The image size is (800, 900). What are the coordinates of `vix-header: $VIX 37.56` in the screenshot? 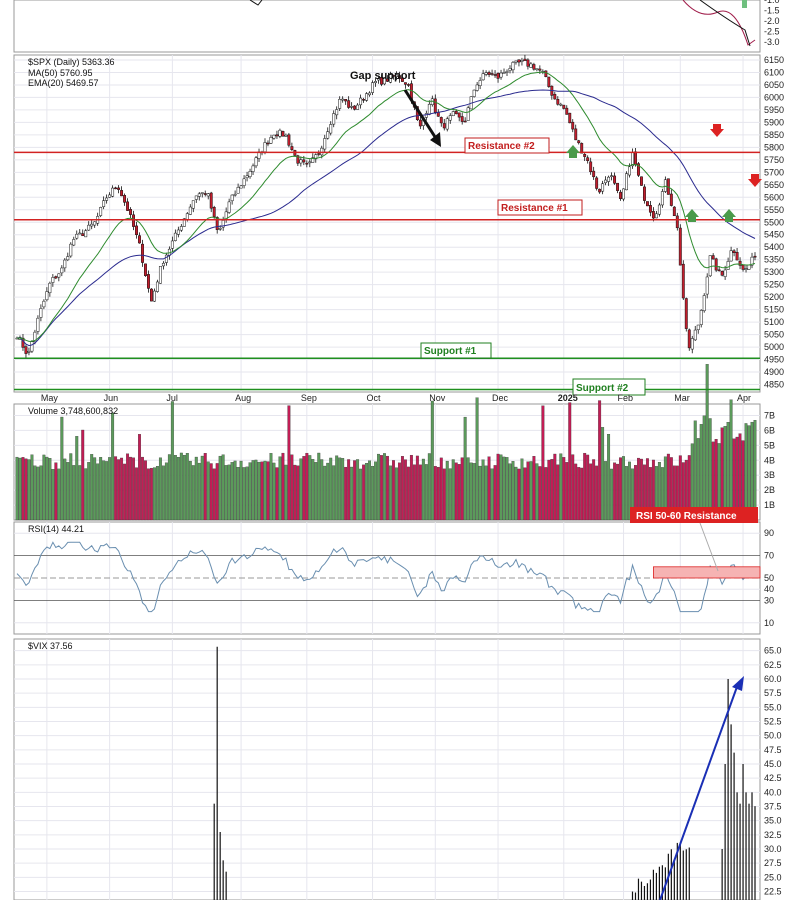 It's located at (50, 646).